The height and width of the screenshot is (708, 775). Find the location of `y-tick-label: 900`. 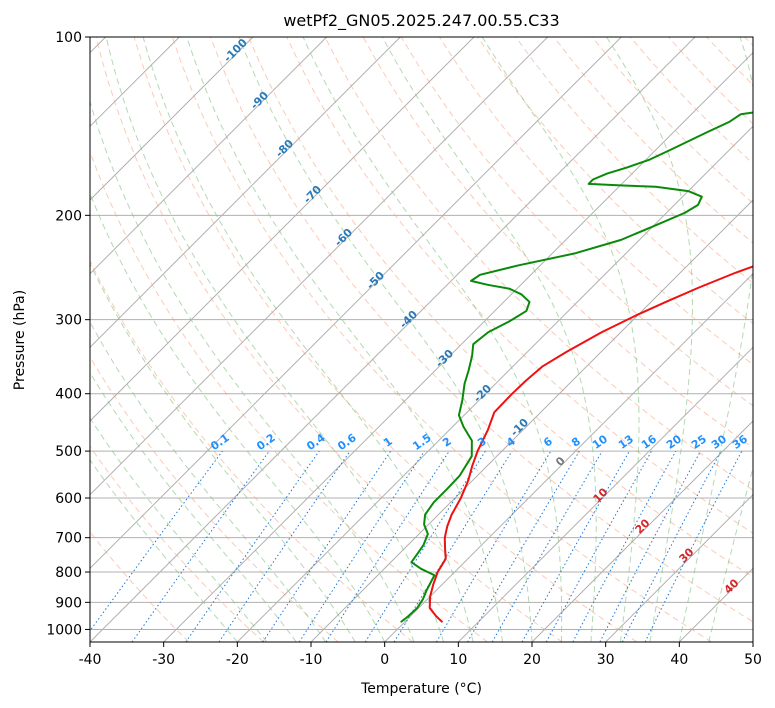

y-tick-label: 900 is located at coordinates (68, 603).